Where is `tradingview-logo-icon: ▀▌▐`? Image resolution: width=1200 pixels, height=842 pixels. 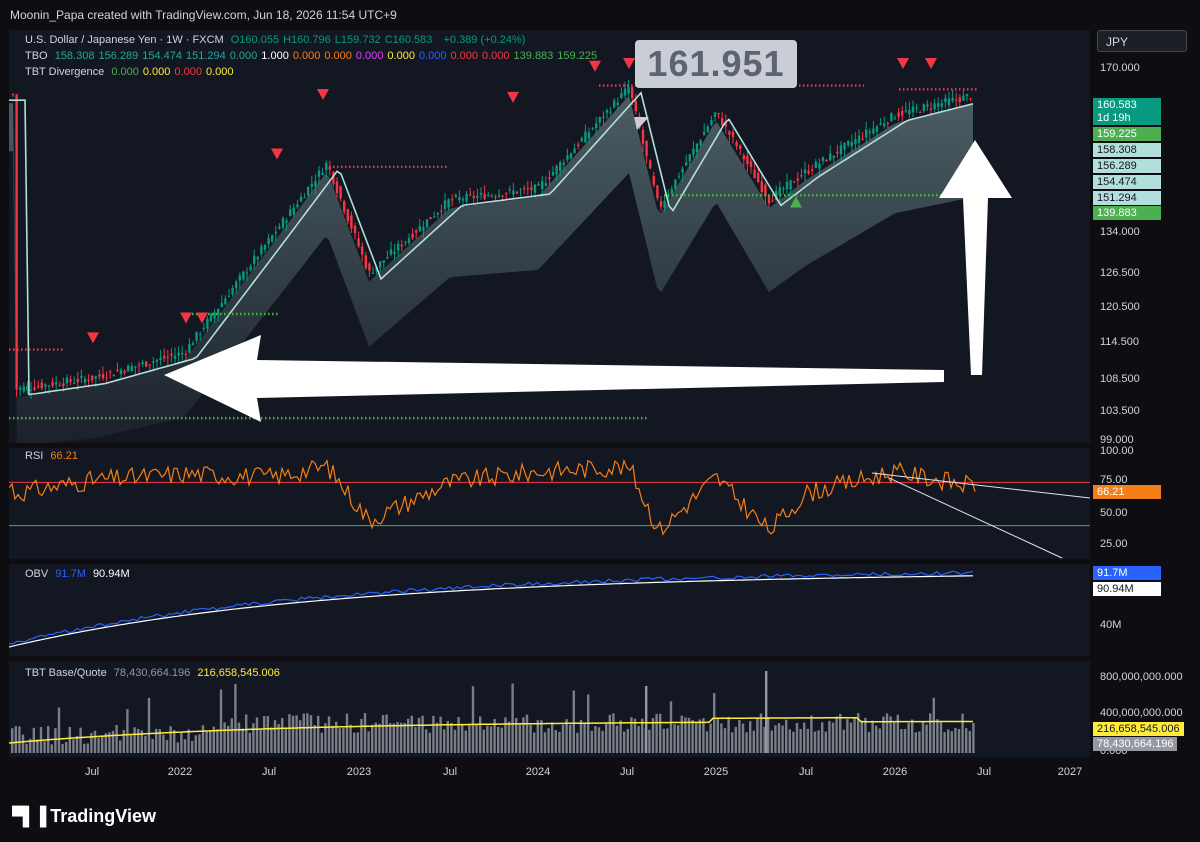
tradingview-logo-icon: ▀▌▐ is located at coordinates (29, 816).